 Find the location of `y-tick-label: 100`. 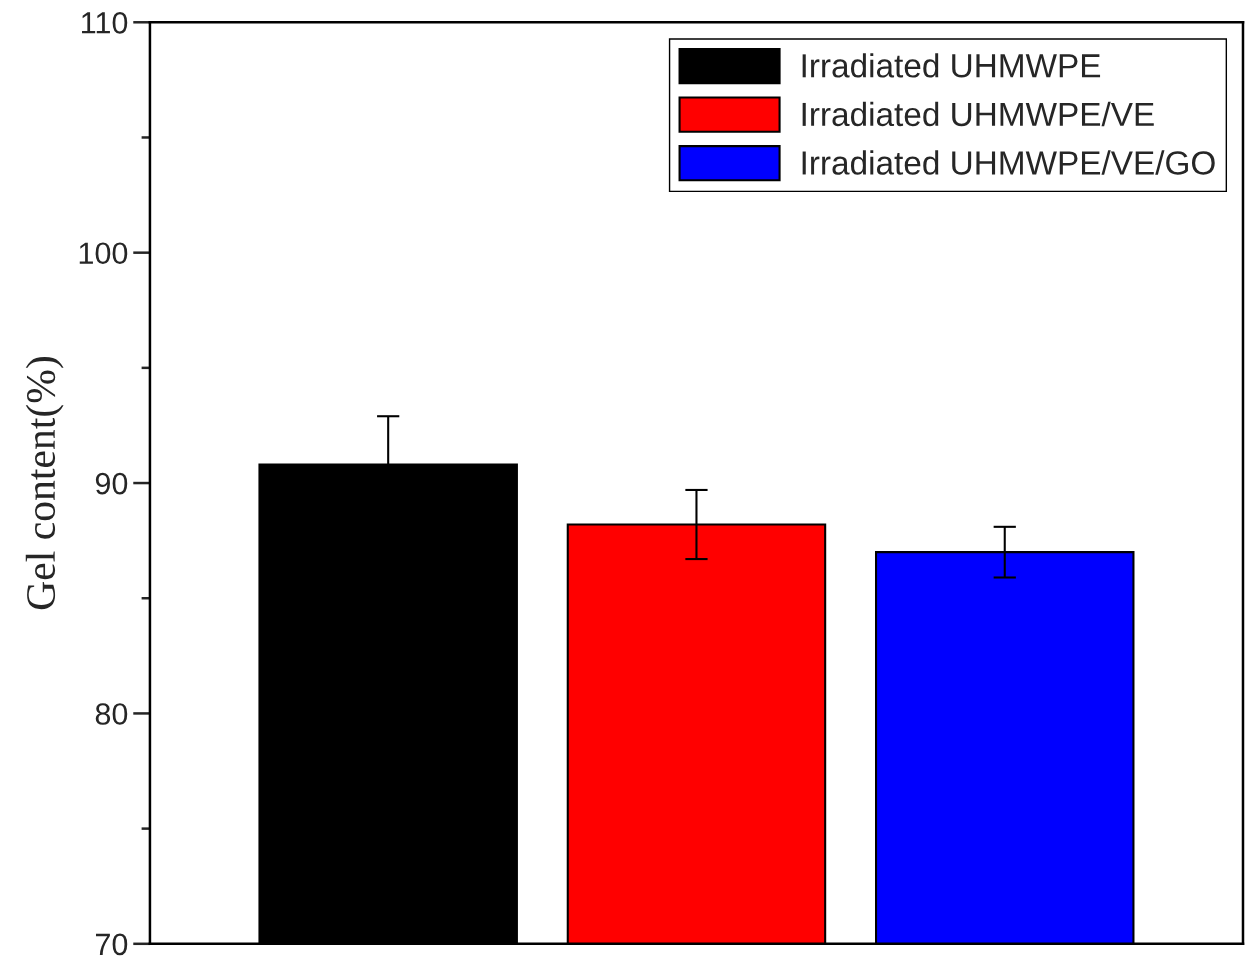

y-tick-label: 100 is located at coordinates (103, 253).